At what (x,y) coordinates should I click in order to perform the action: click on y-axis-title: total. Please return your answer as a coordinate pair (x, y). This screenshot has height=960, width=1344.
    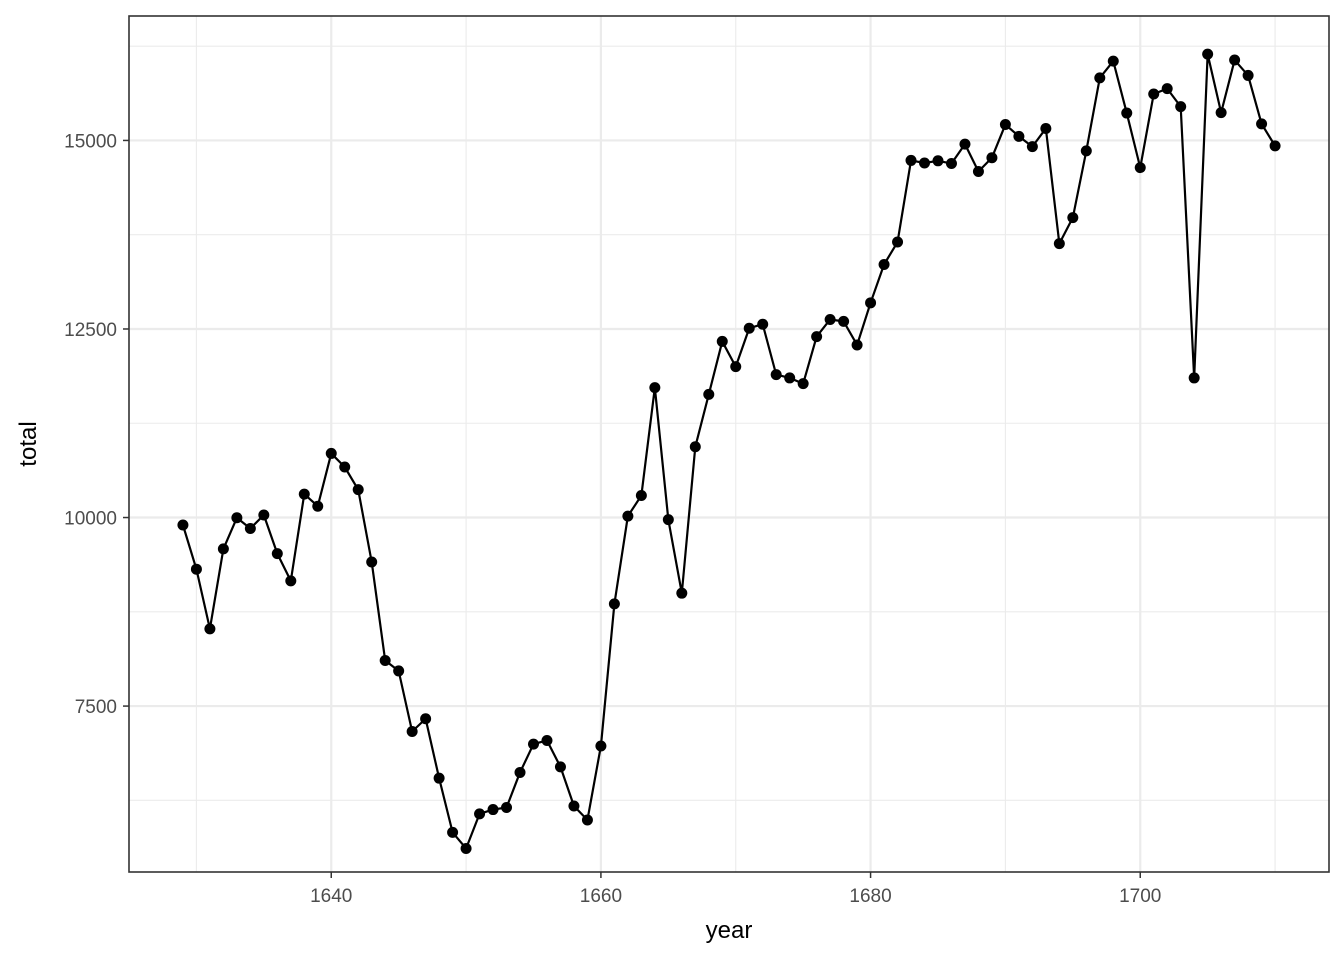
    Looking at the image, I should click on (28, 443).